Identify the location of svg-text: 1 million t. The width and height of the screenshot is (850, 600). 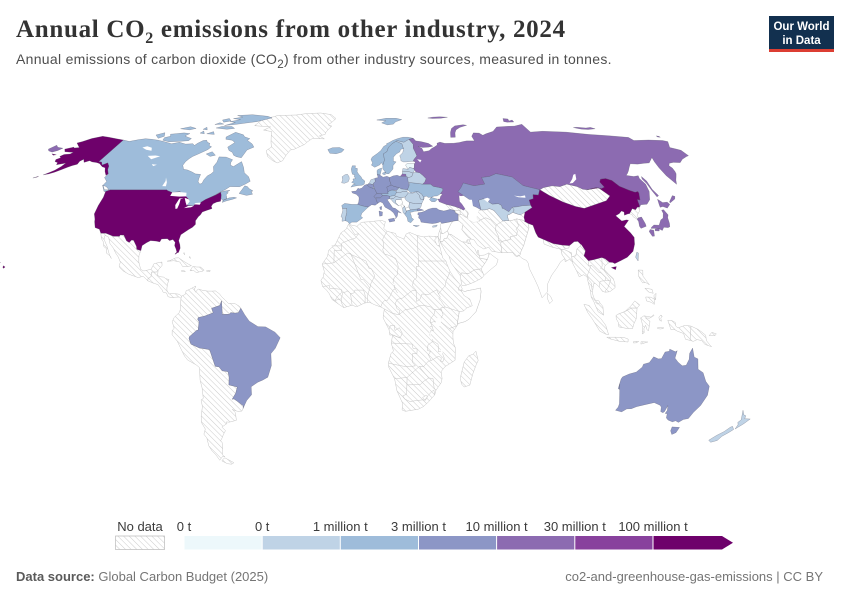
(340, 526).